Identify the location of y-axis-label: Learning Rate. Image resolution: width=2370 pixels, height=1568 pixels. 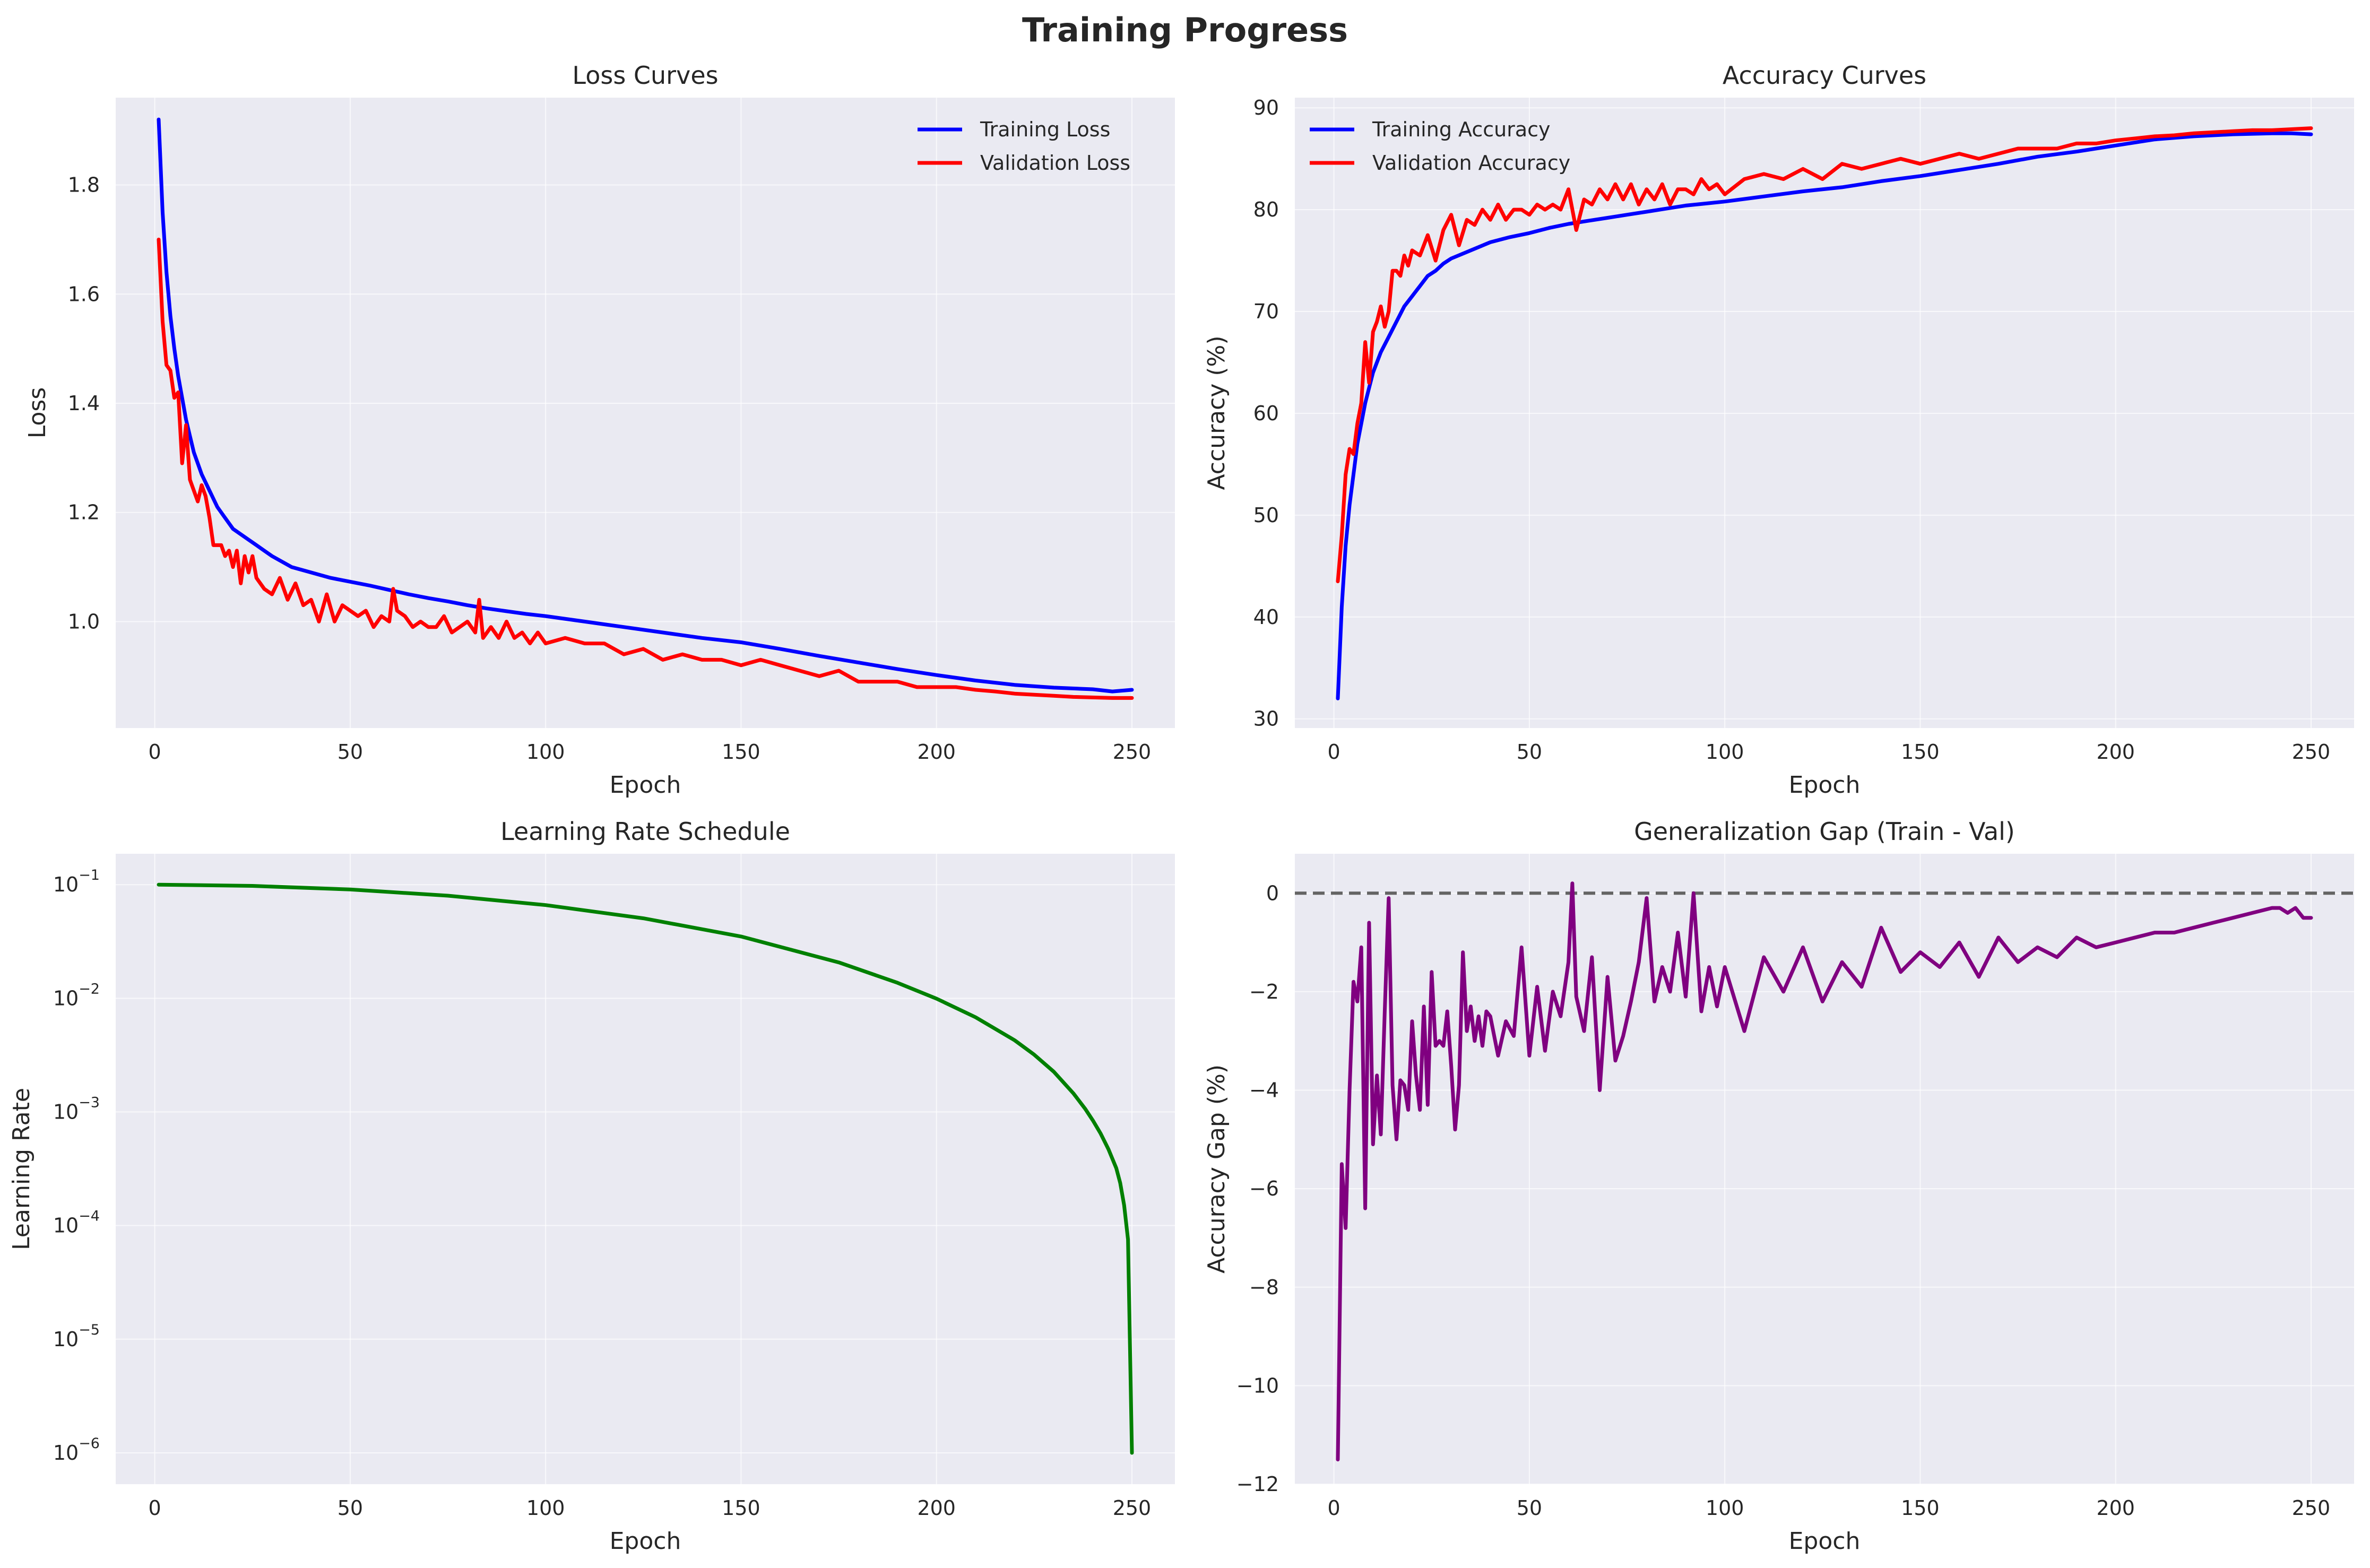
(21, 1169).